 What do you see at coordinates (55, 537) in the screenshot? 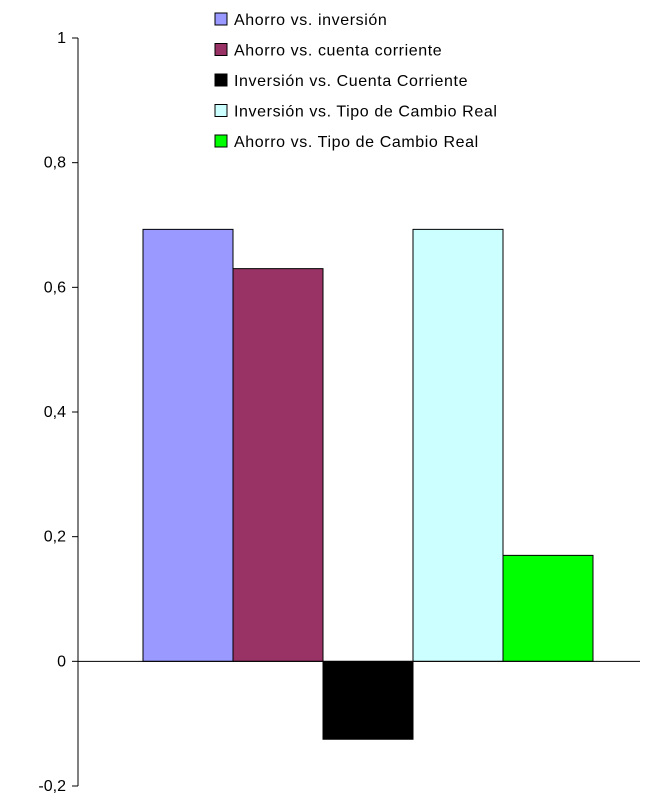
I see `y-tick-label: 0,2` at bounding box center [55, 537].